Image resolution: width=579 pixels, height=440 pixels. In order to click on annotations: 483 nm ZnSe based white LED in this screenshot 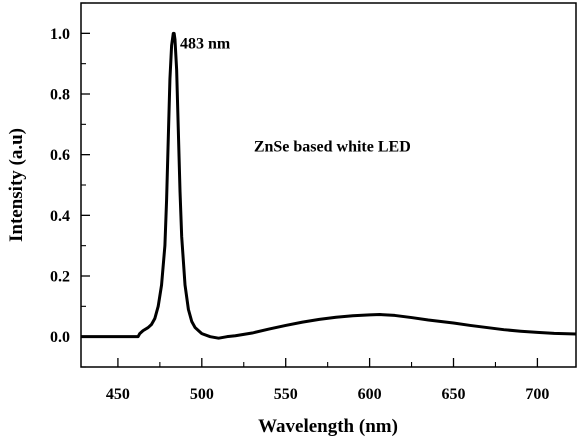, I will do `click(295, 95)`.